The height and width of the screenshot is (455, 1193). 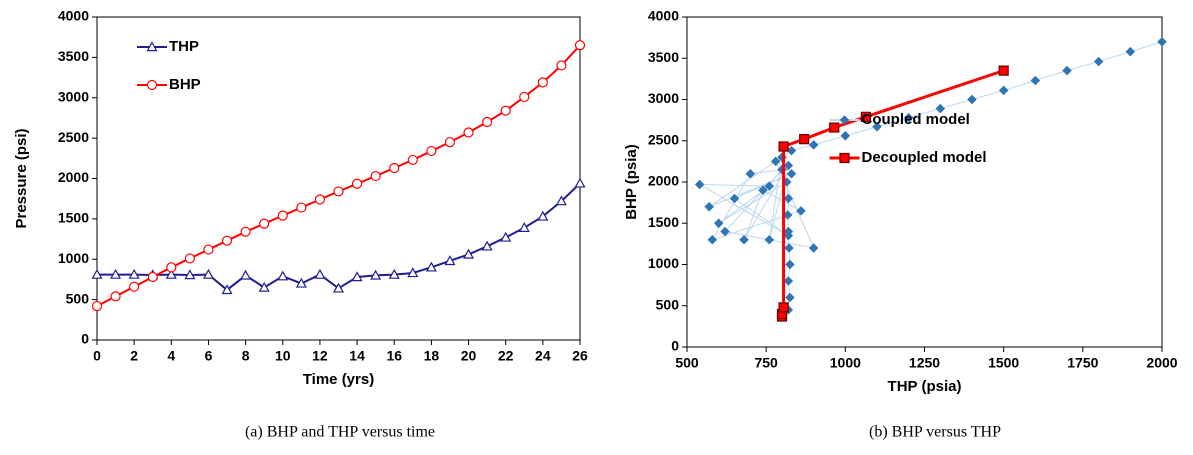 What do you see at coordinates (357, 356) in the screenshot?
I see `x-tick-label: 14` at bounding box center [357, 356].